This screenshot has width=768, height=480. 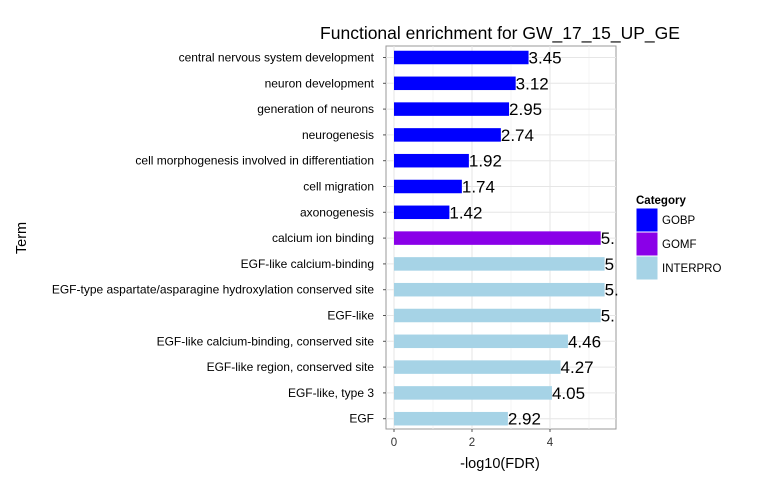 I want to click on y-axis-title: Term, so click(x=22, y=238).